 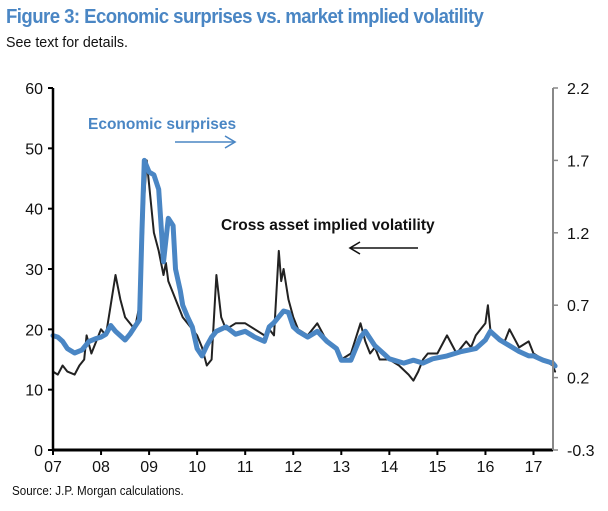 I want to click on x-tick-label: 13, so click(x=341, y=467).